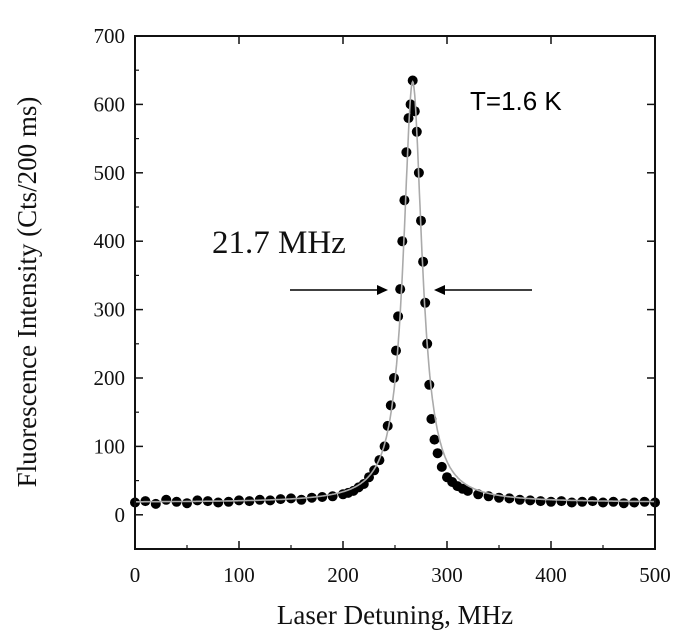 The width and height of the screenshot is (679, 634). Describe the element at coordinates (110, 173) in the screenshot. I see `y-tick-label: 500` at that location.